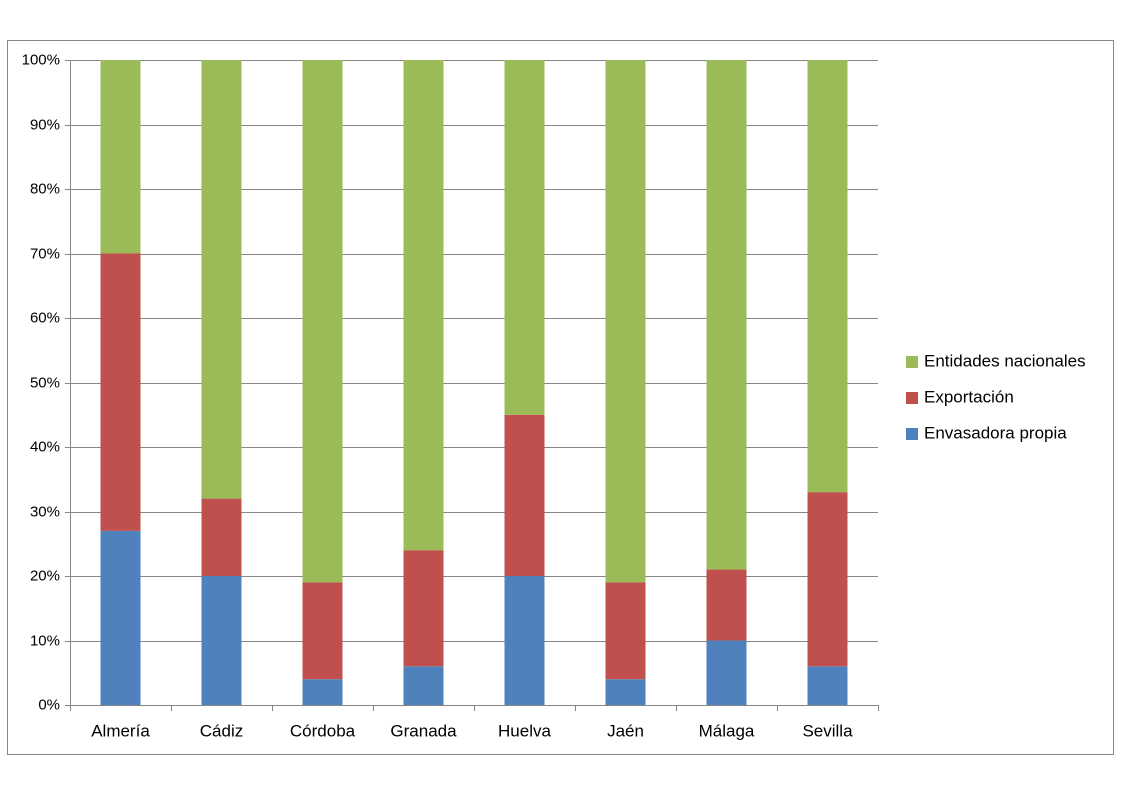  I want to click on x-tick-label: Málaga, so click(727, 730).